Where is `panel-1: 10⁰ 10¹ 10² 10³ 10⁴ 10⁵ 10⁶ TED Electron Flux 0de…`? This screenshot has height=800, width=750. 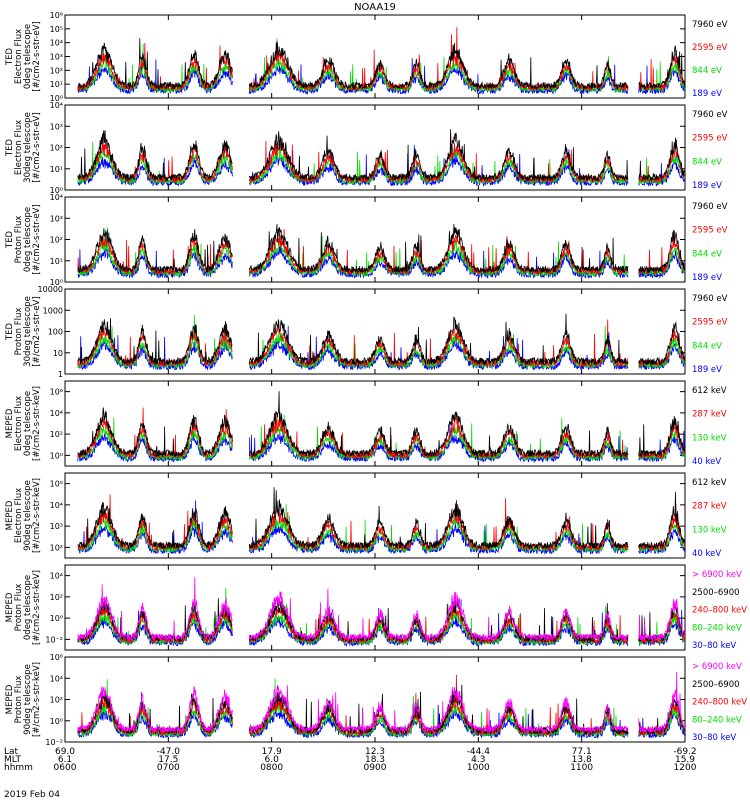 panel-1: 10⁰ 10¹ 10² 10³ 10⁴ 10⁵ 10⁶ TED Electron Flux 0de… is located at coordinates (366, 57).